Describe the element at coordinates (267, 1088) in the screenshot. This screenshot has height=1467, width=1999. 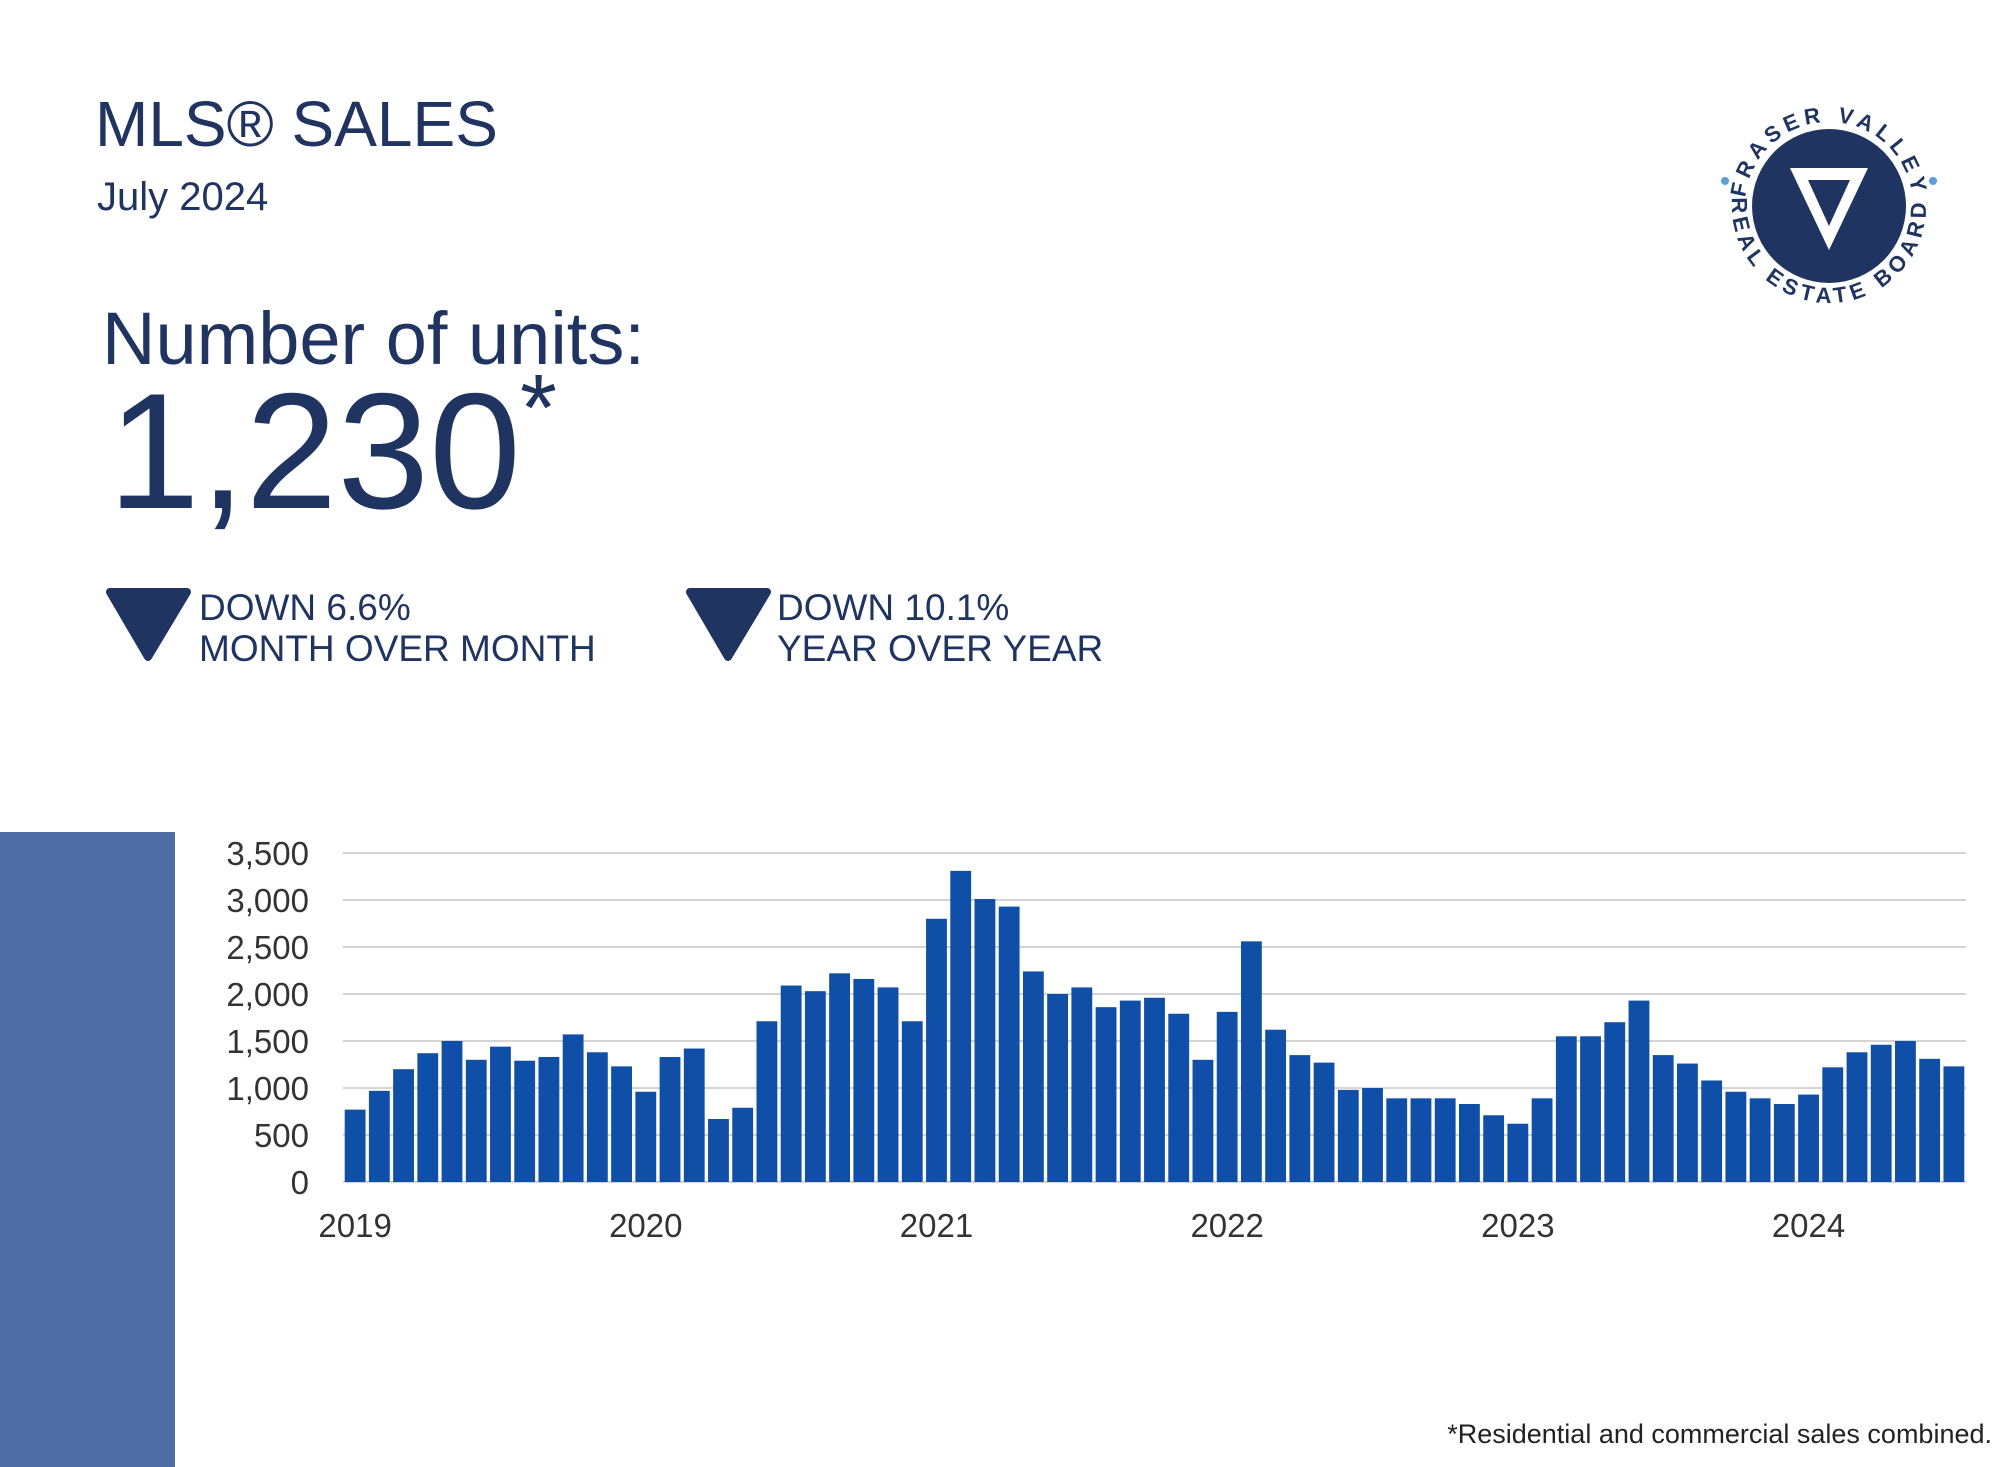
I see `y-tick-label: 1,000` at that location.